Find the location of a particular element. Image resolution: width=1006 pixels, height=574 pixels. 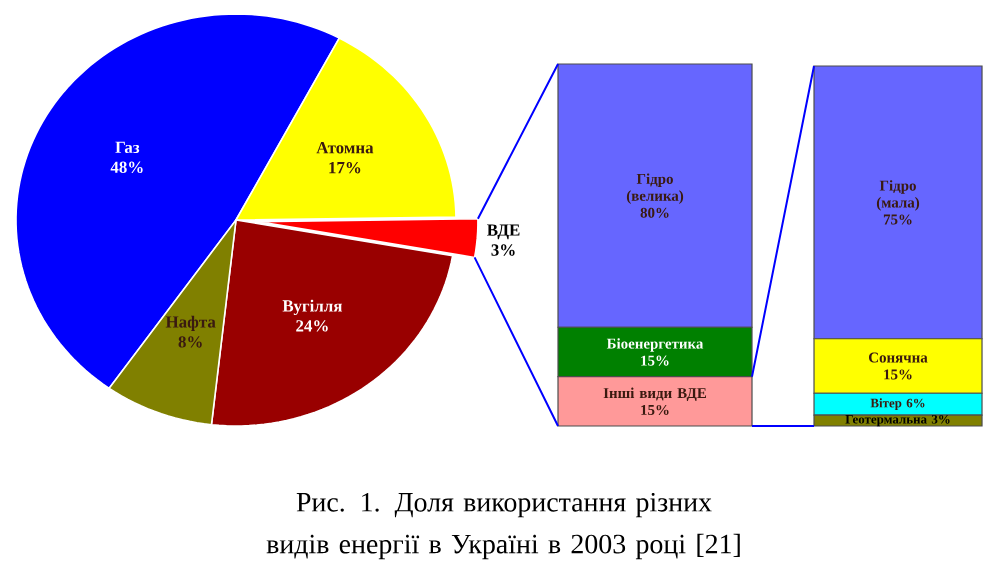

text: Рис. 1. Доля використання різних видів енергії в Україні в 2003 році [21] is located at coordinates (503, 526).